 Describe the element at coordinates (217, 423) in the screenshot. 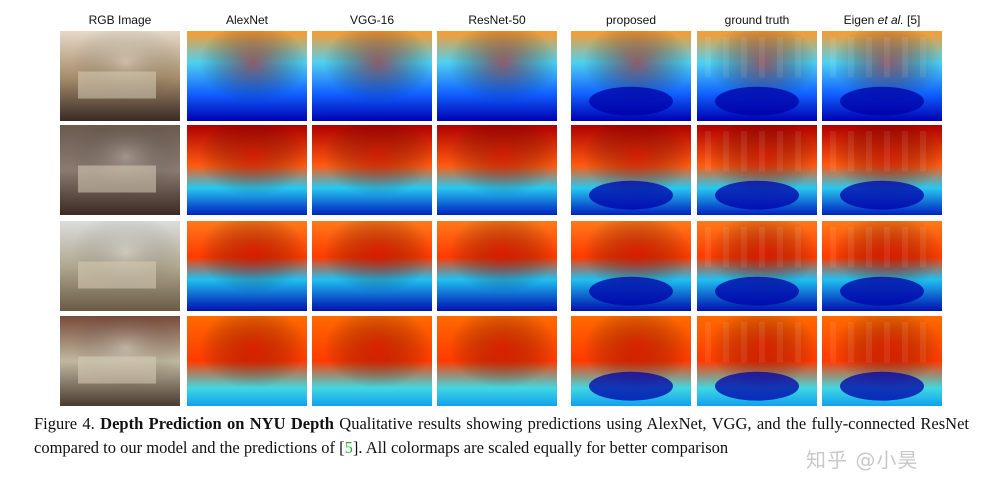

I see `figure-title: Depth Prediction on NYU Depth` at that location.